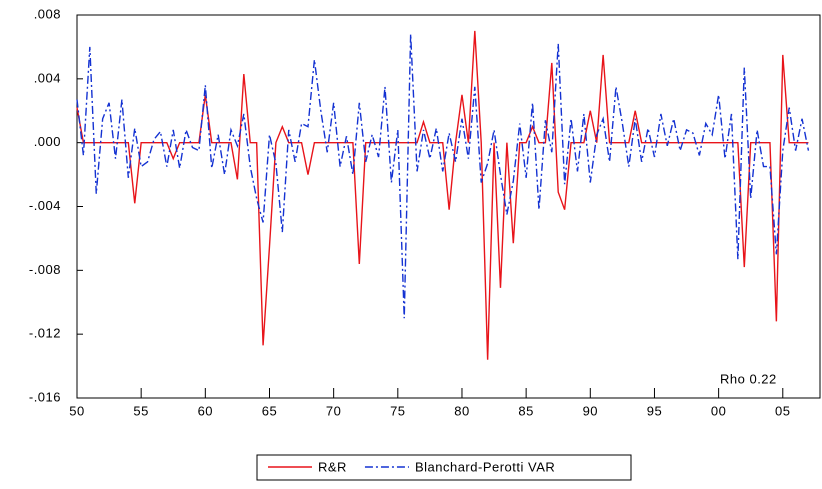  I want to click on y-tick-label: .008, so click(47, 13).